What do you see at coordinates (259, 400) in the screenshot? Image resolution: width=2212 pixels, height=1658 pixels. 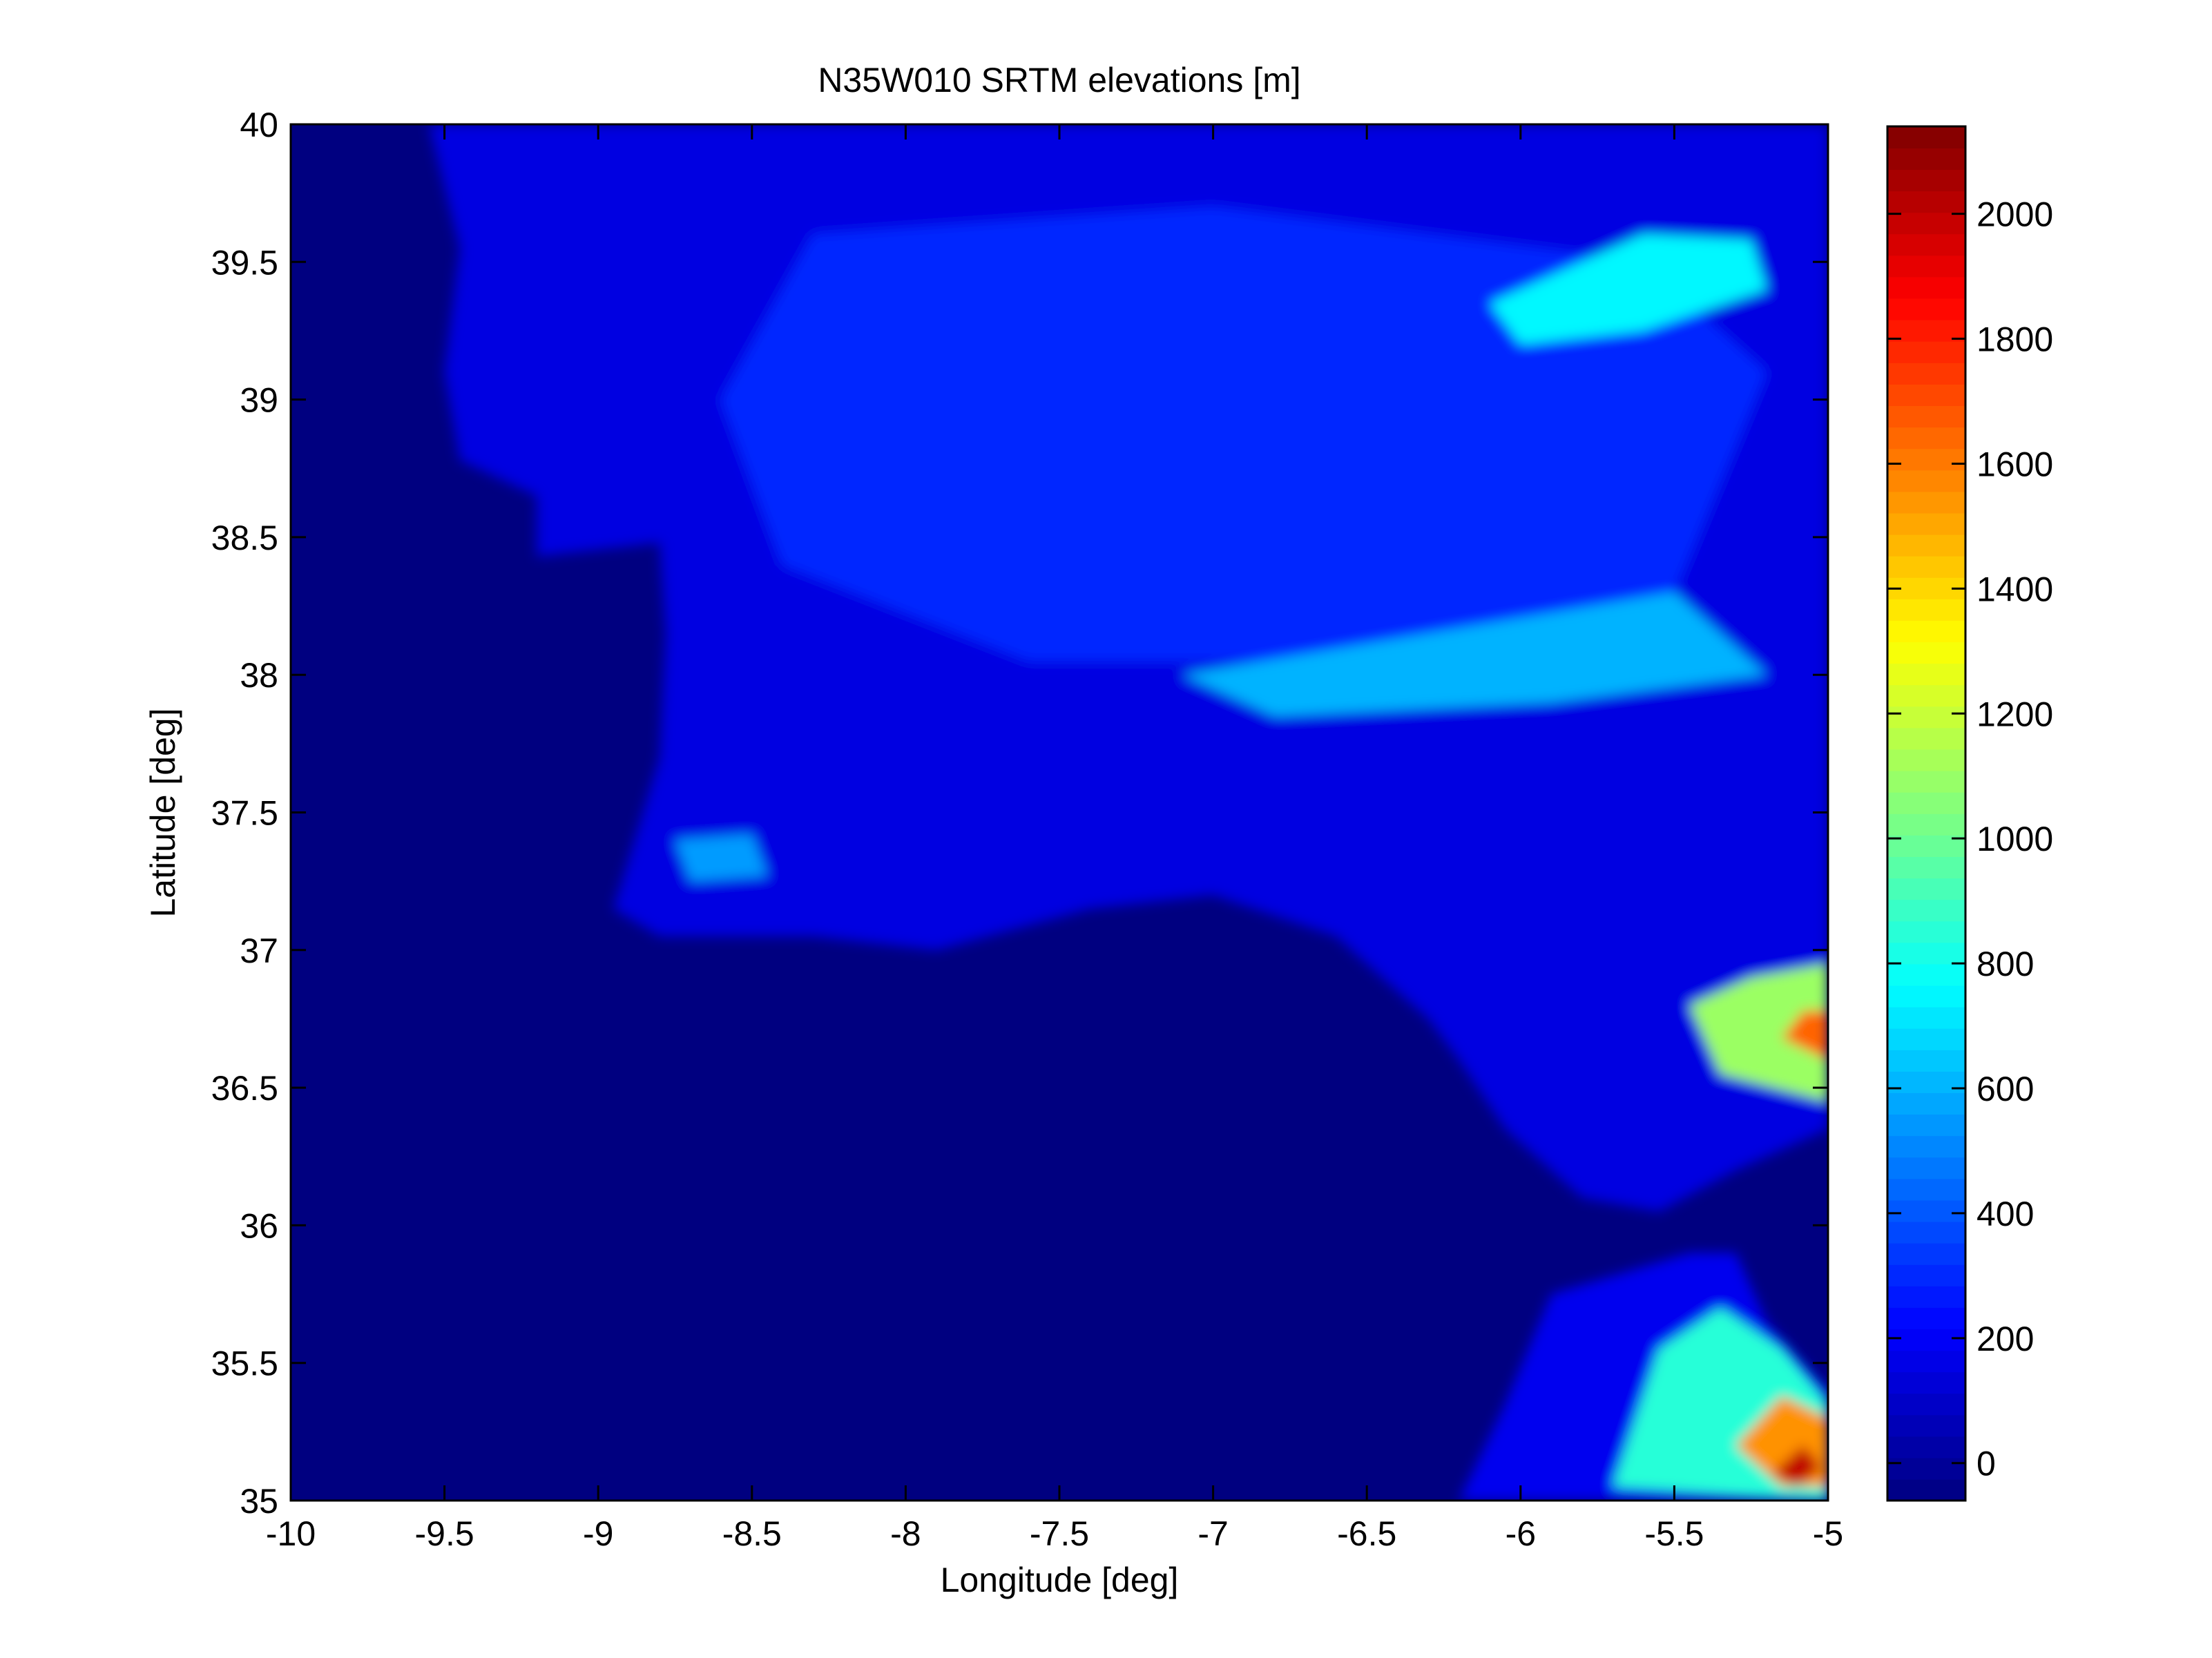 I see `y-tick-label: 39` at bounding box center [259, 400].